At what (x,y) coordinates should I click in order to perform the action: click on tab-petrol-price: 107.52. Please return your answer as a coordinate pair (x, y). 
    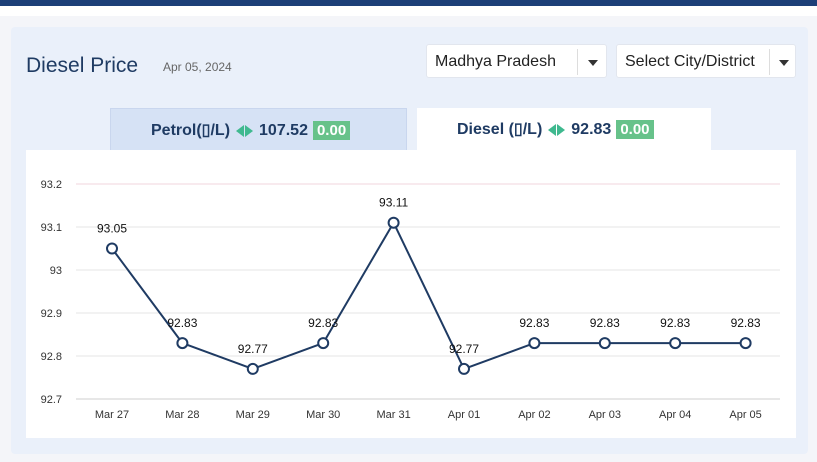
    Looking at the image, I should click on (283, 130).